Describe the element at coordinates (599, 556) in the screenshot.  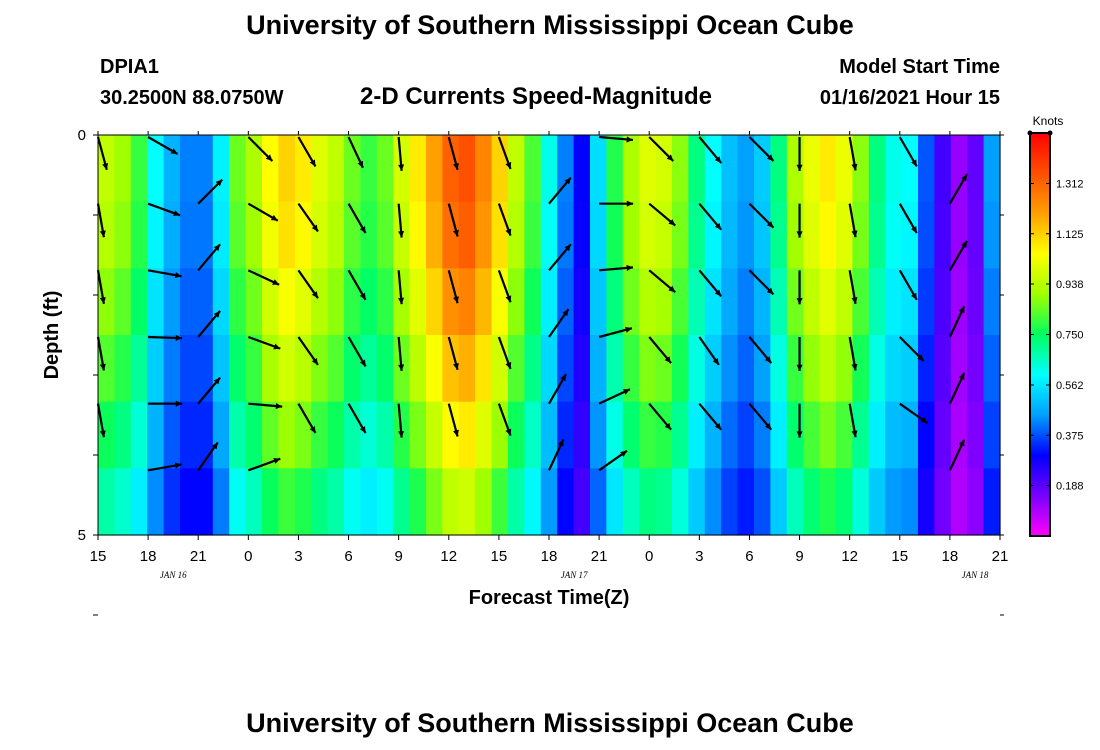
I see `x-tick-label: 21` at that location.